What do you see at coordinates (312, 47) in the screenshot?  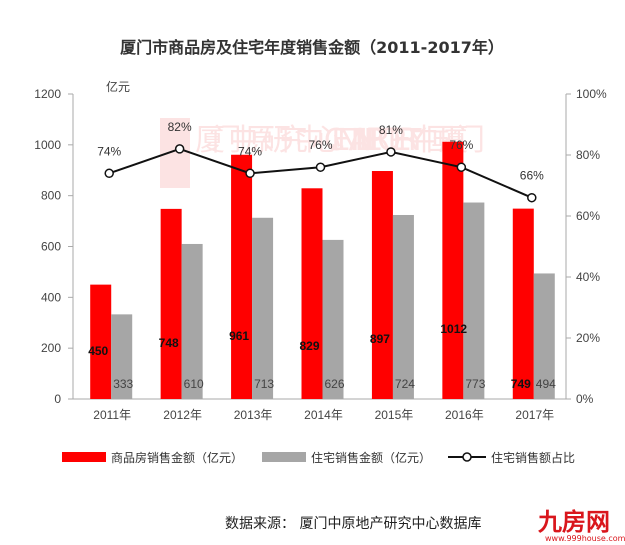 I see `chart-title: 厦门市商品房及住宅年度销售金额（2011-2017年）` at bounding box center [312, 47].